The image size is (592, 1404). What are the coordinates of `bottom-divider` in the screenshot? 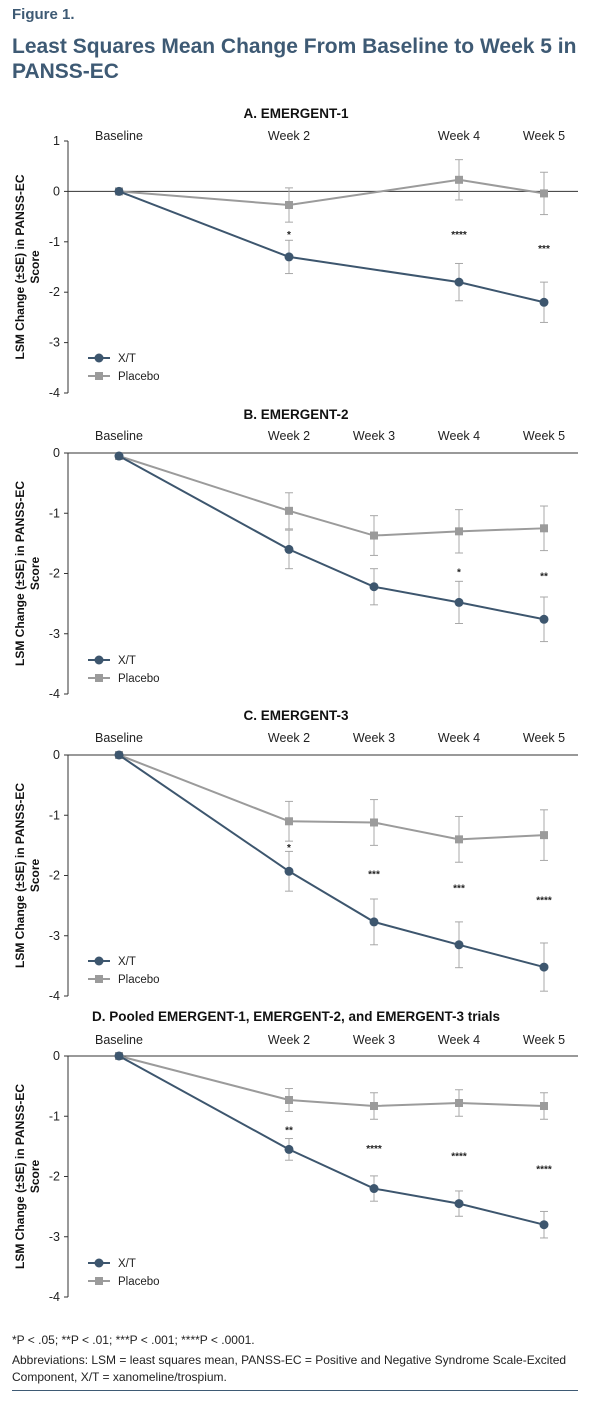 It's located at (295, 1390).